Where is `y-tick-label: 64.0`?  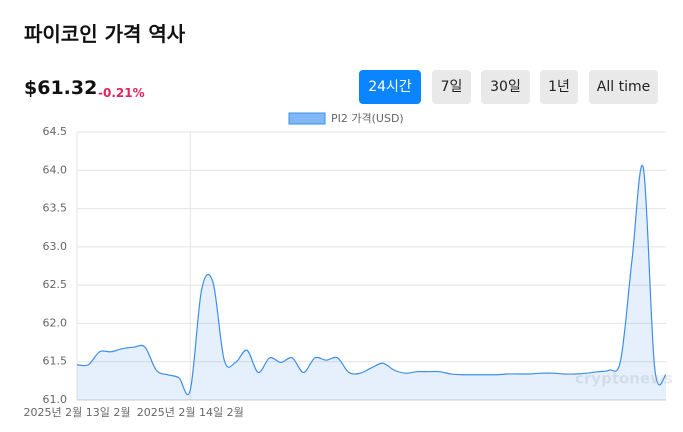 y-tick-label: 64.0 is located at coordinates (55, 169).